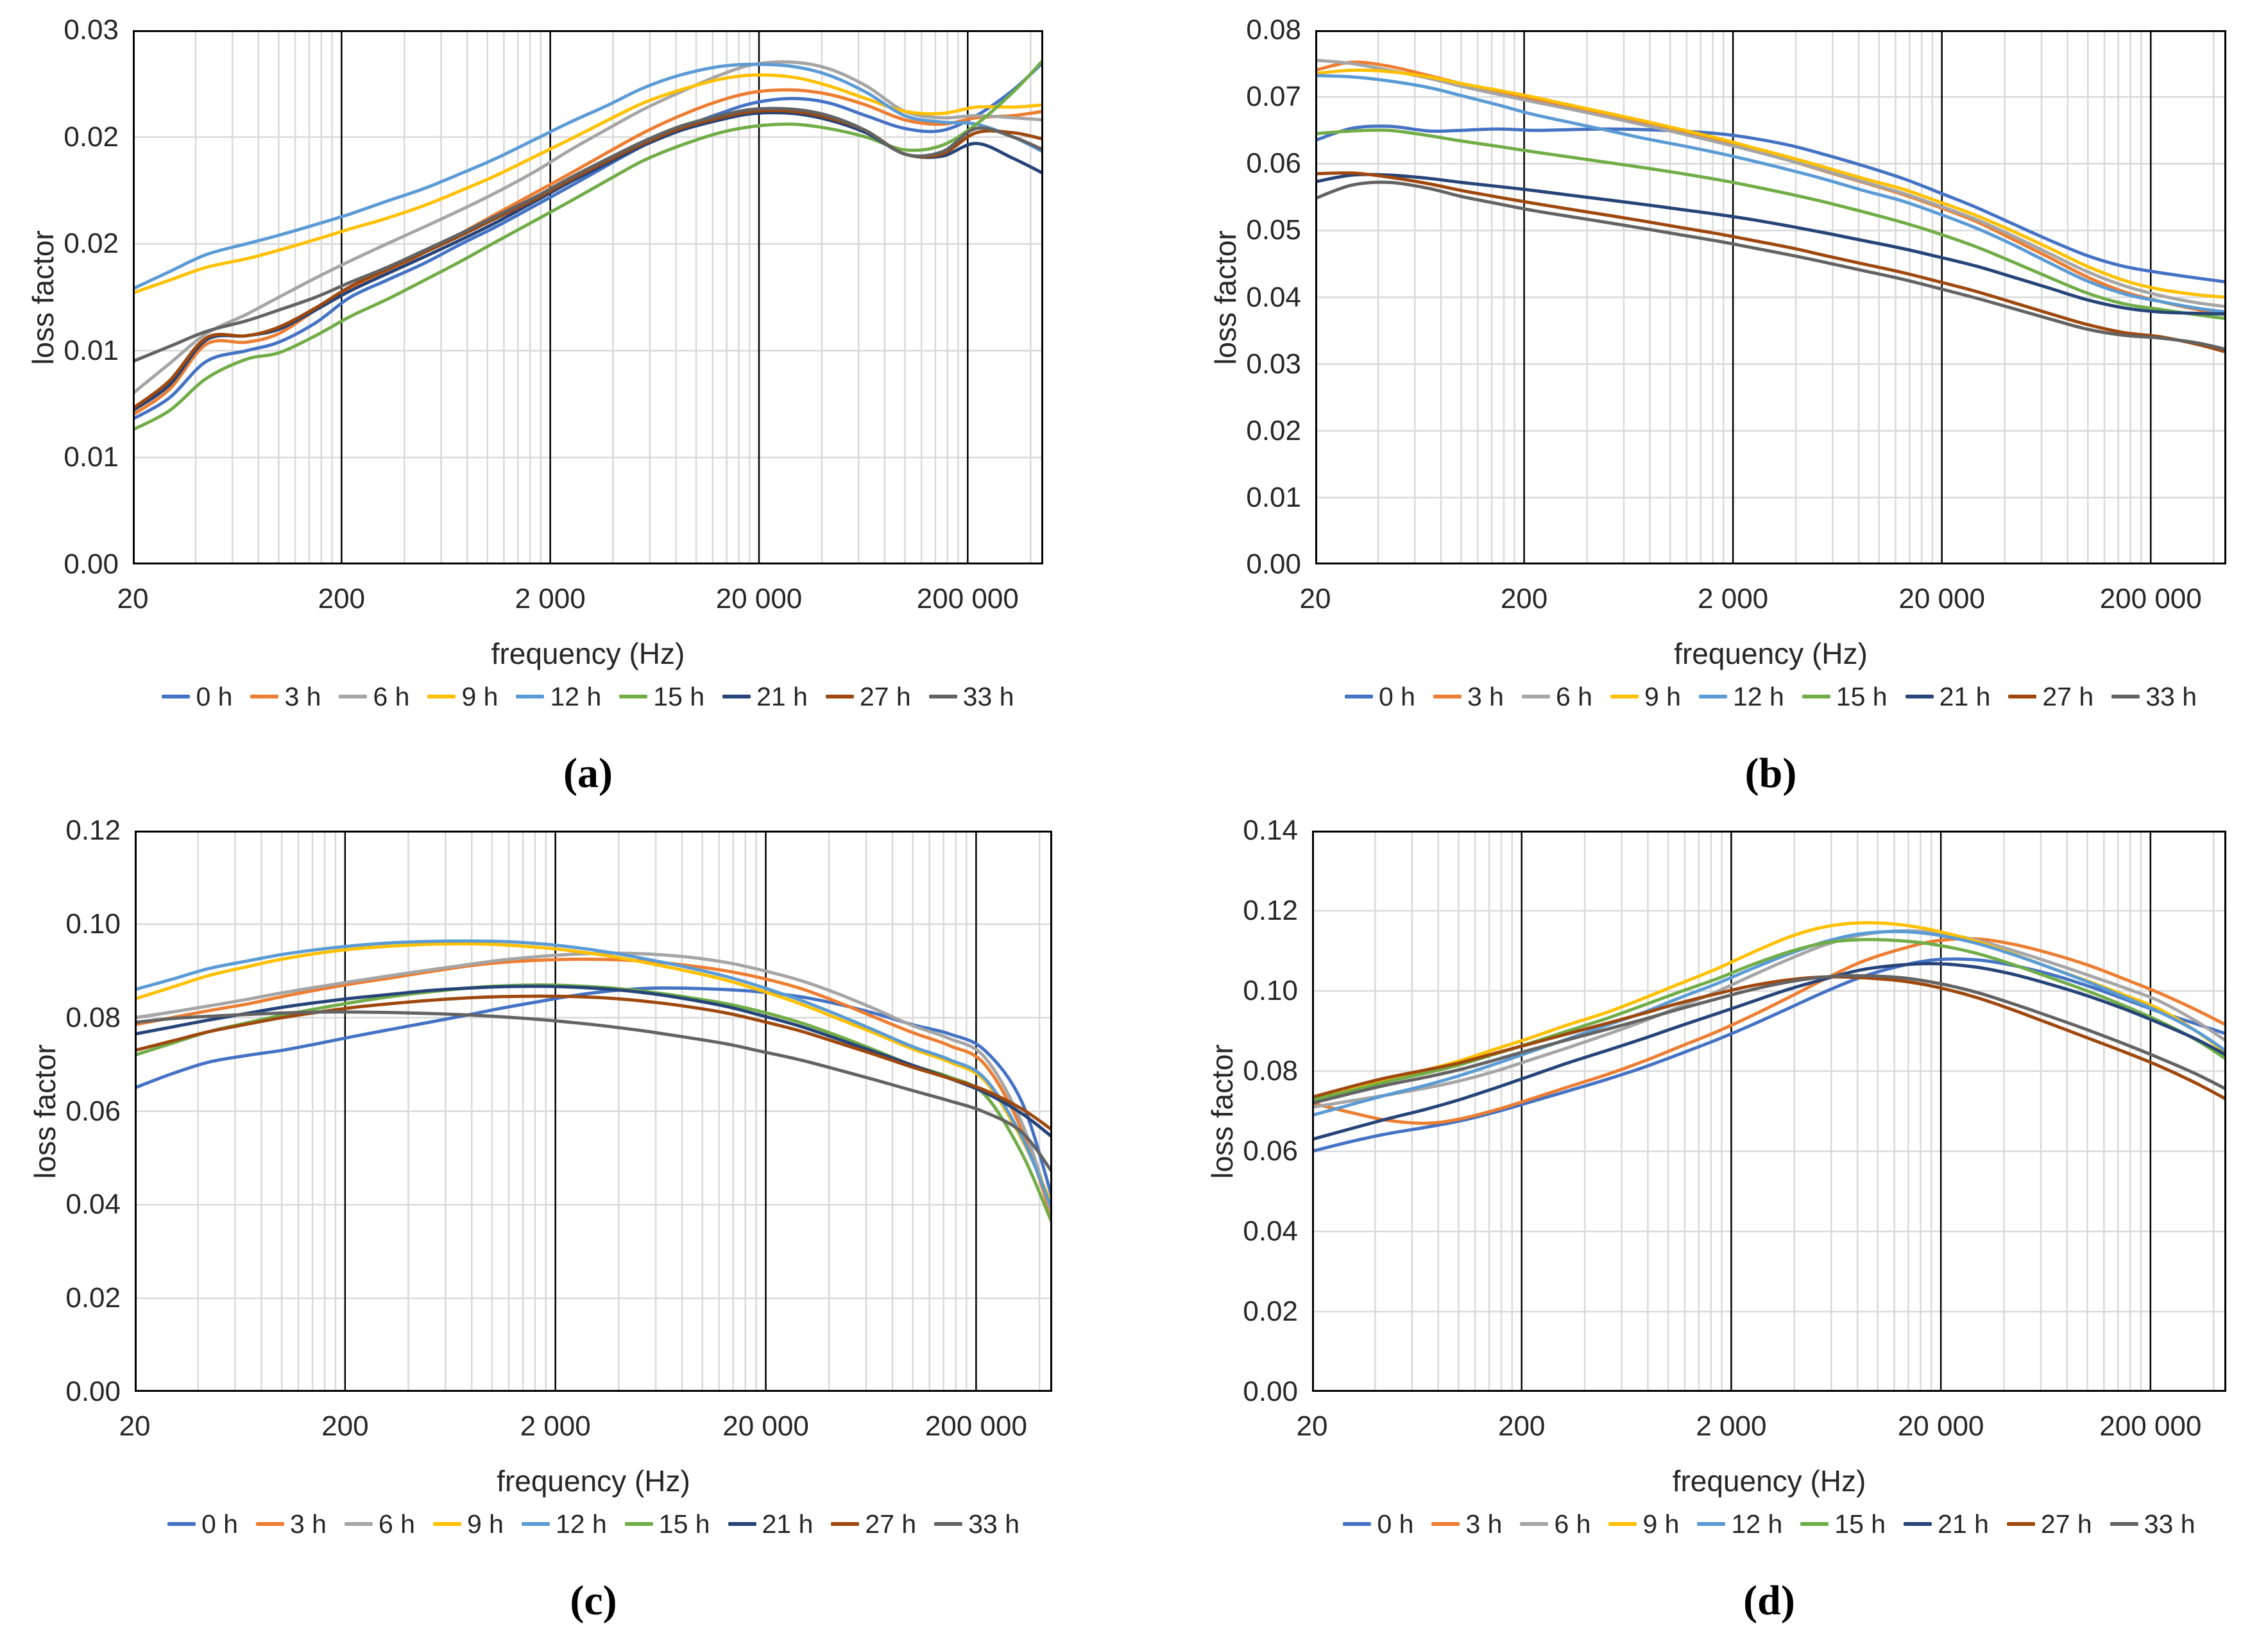 The height and width of the screenshot is (1633, 2268). Describe the element at coordinates (1271, 830) in the screenshot. I see `y-axis-tick-label: 0.14` at that location.